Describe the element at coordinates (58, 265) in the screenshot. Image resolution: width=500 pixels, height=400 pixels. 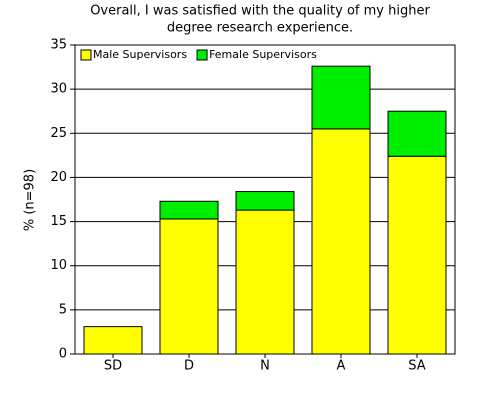
I see `y-tick-label: 10` at that location.